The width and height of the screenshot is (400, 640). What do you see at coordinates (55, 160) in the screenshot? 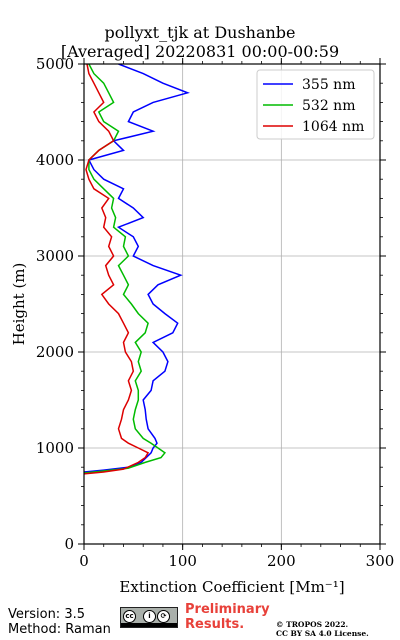
I see `y-tick-label: 4000` at bounding box center [55, 160].